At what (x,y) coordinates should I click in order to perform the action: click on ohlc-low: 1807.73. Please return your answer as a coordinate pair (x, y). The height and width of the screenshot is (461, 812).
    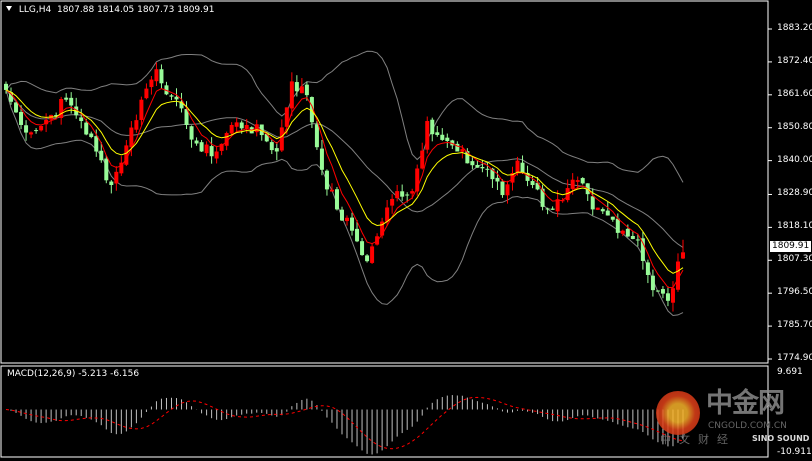
    Looking at the image, I should click on (156, 10).